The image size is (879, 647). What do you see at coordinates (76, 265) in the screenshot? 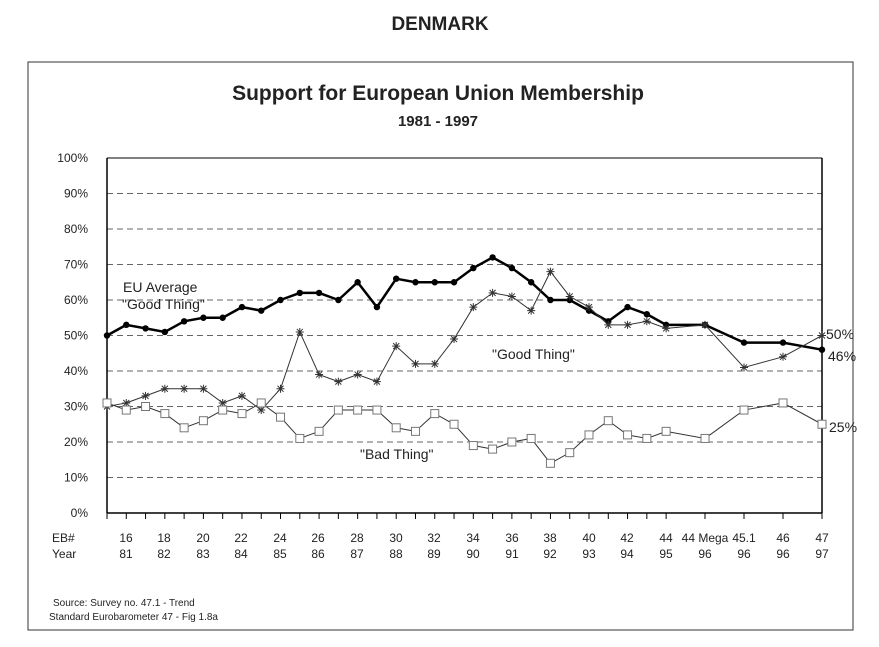
I see `y-tick-label: 70%` at bounding box center [76, 265].